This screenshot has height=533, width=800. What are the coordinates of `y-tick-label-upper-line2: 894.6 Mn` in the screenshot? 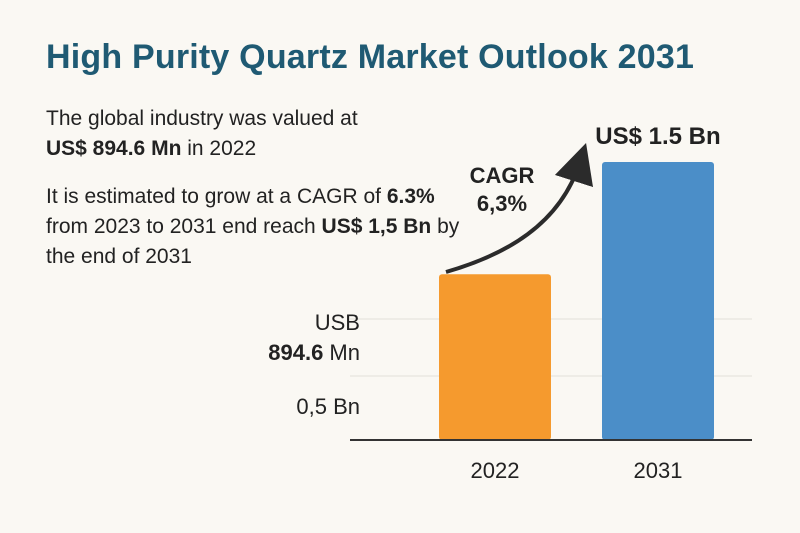 It's located at (314, 352).